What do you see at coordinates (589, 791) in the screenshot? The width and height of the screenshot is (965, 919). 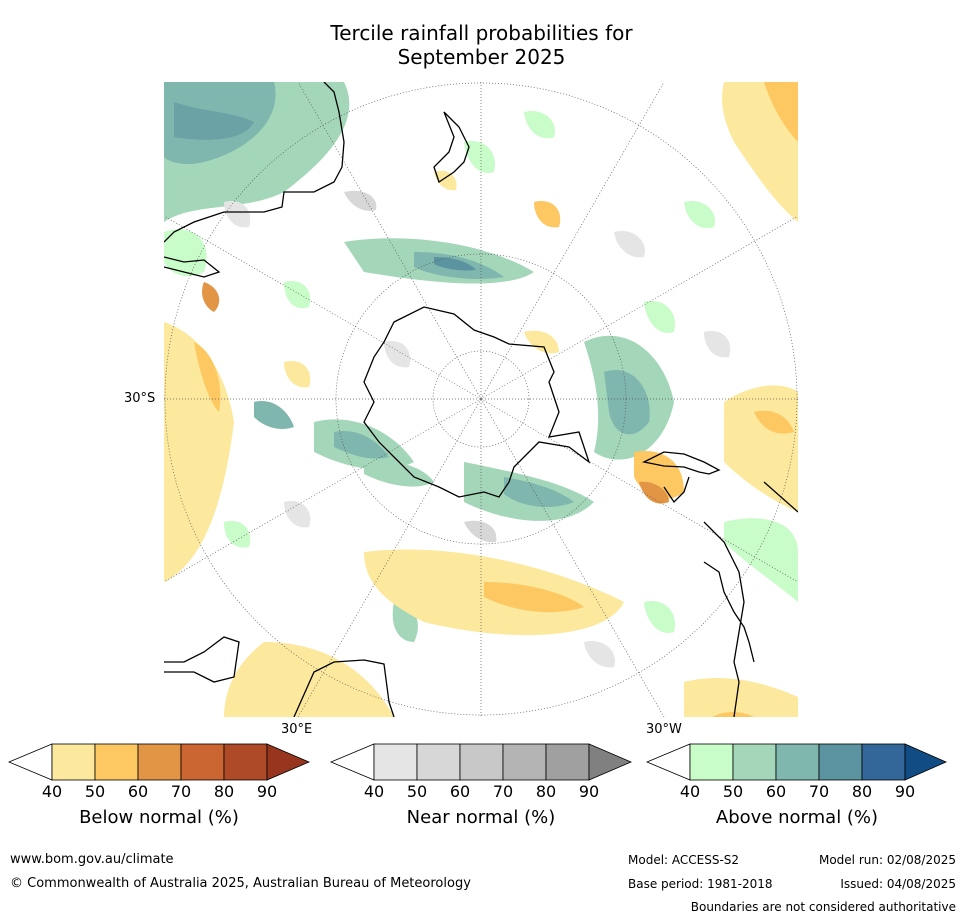 I see `colorbar-near-tick: 90` at bounding box center [589, 791].